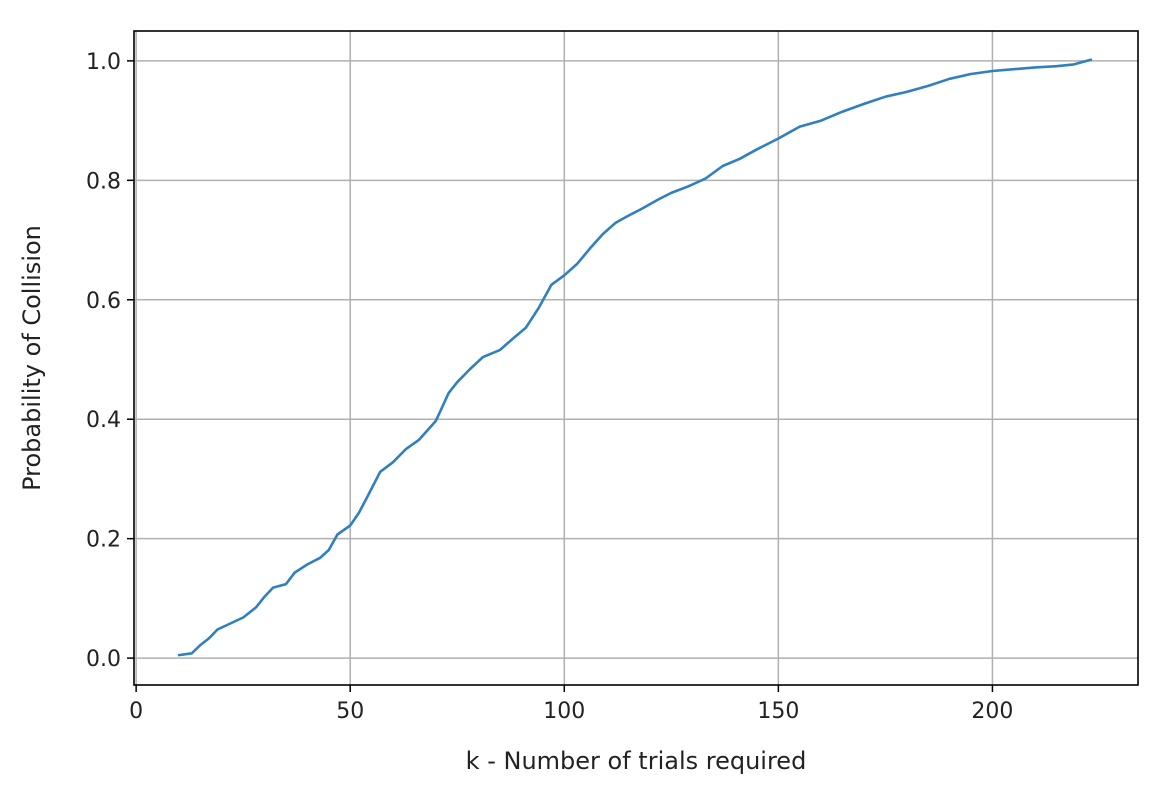  What do you see at coordinates (992, 711) in the screenshot?
I see `x-tick-label: 200` at bounding box center [992, 711].